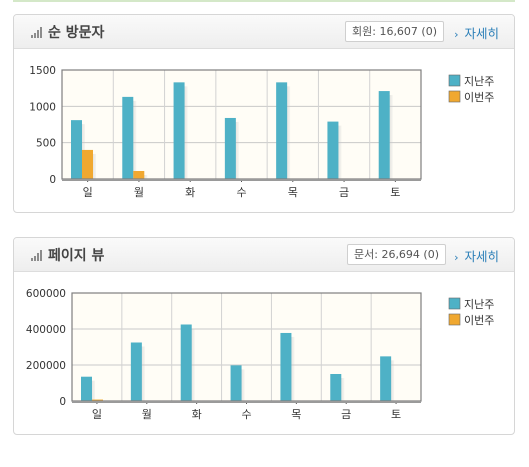  What do you see at coordinates (46, 330) in the screenshot?
I see `y-tick-label: 400000` at bounding box center [46, 330].